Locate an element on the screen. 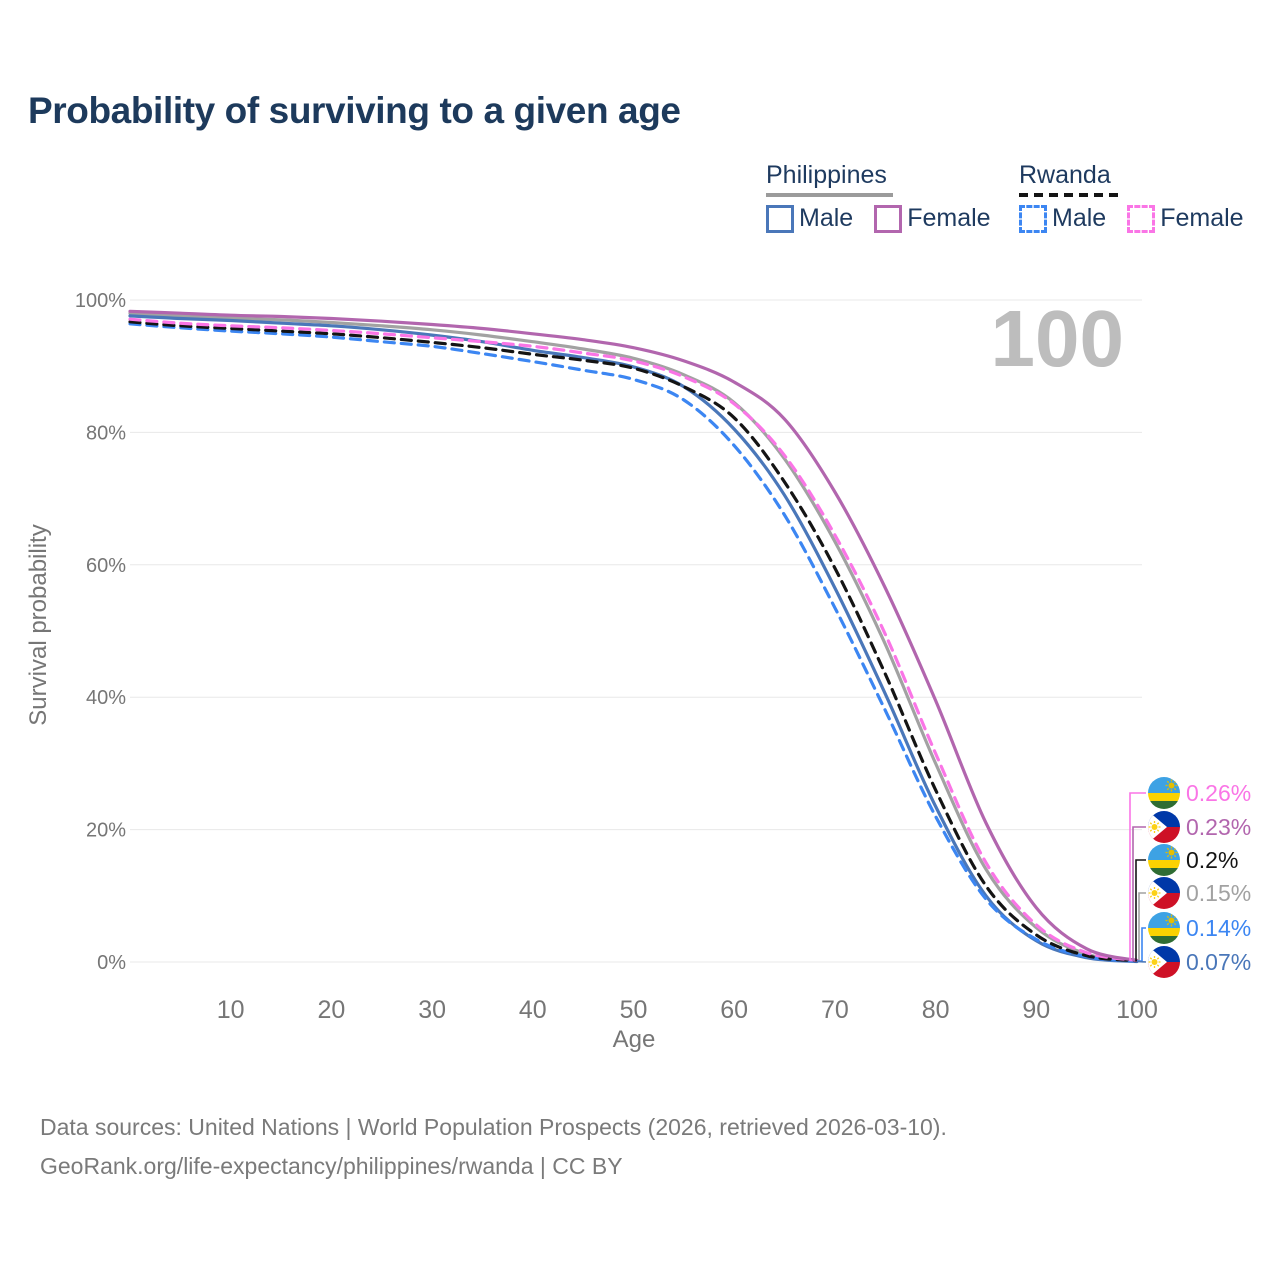  legend-country-philippines: Philippines is located at coordinates (826, 175).